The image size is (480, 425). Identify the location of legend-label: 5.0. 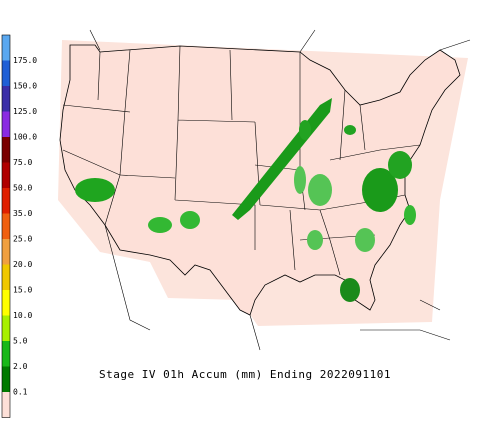
(20, 341).